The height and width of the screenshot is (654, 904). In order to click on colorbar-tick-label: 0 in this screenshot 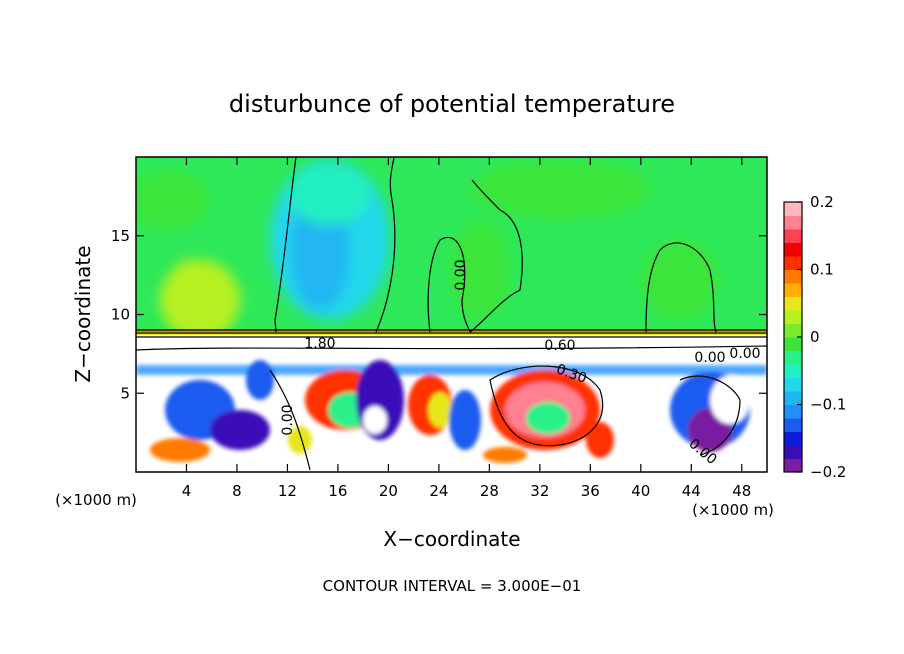, I will do `click(815, 337)`.